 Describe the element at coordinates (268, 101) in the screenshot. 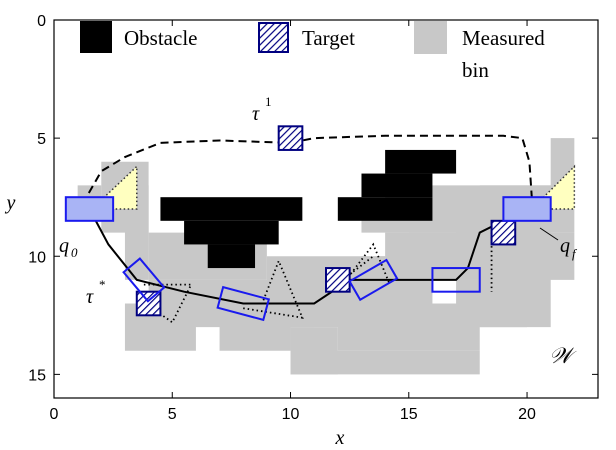

I see `svg-text: 1` at that location.